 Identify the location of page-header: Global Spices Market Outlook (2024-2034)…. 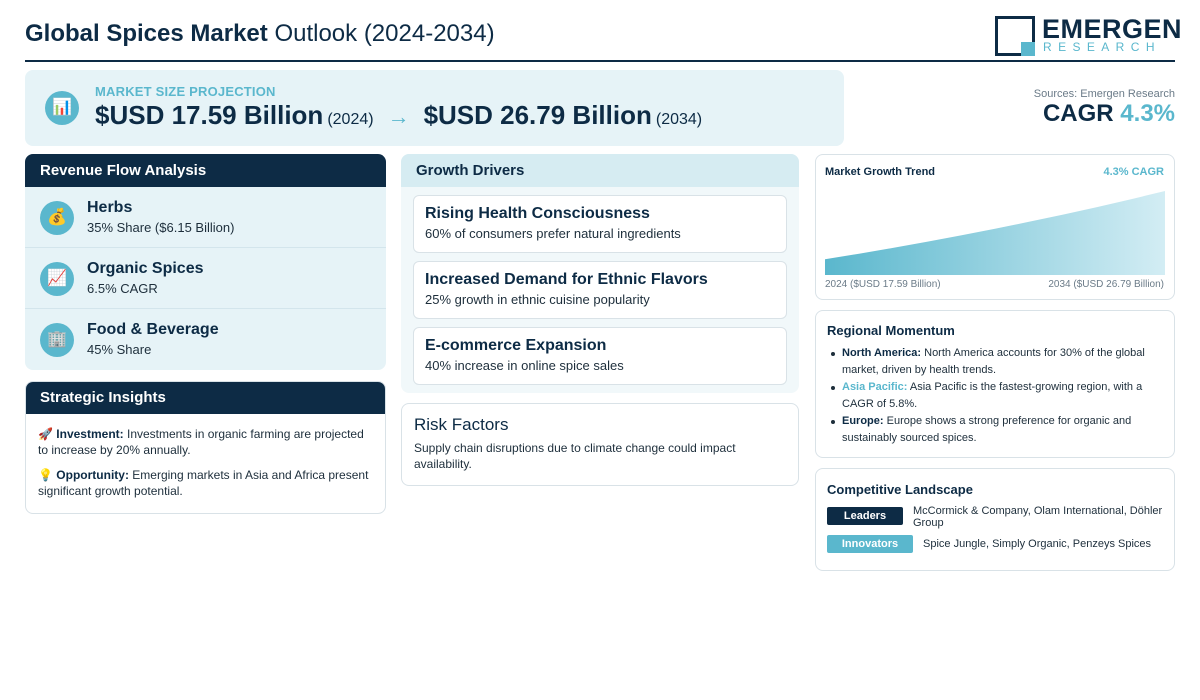
(603, 37).